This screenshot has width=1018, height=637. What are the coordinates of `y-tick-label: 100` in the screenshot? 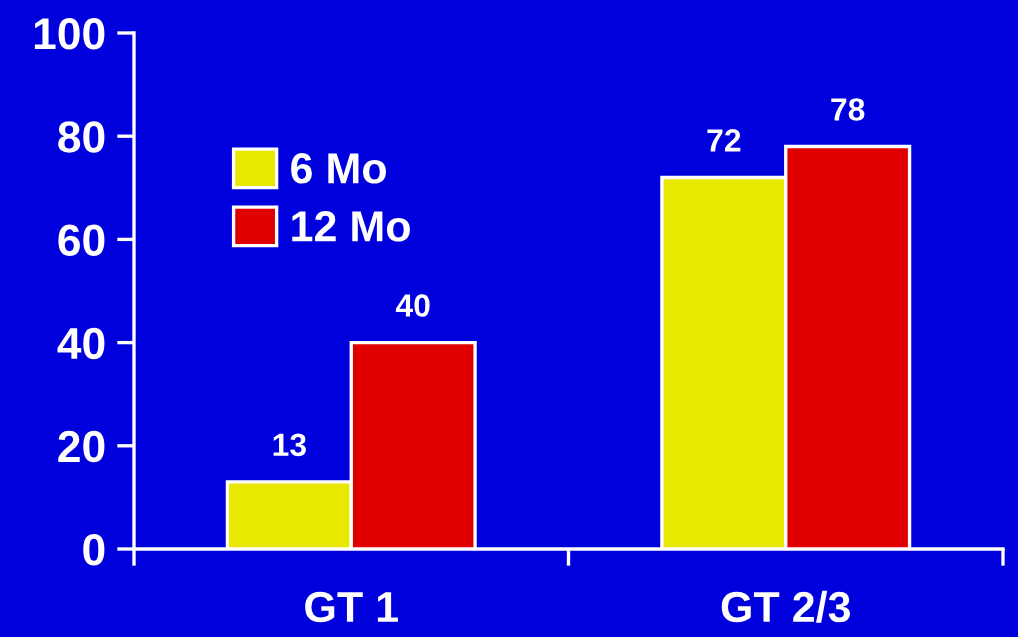 It's located at (69, 34).